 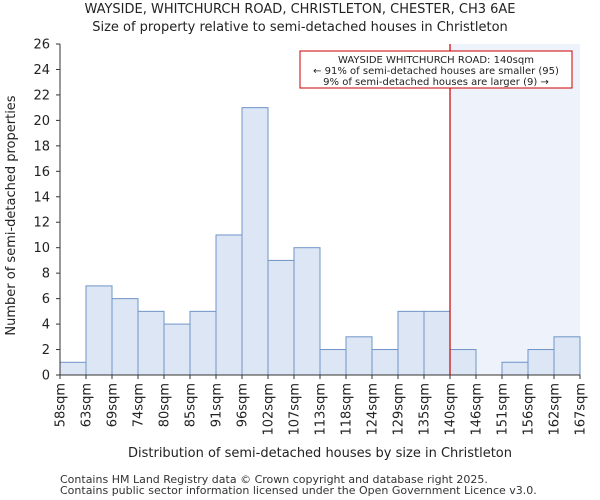 I want to click on y-tick-label: 26, so click(x=41, y=45).